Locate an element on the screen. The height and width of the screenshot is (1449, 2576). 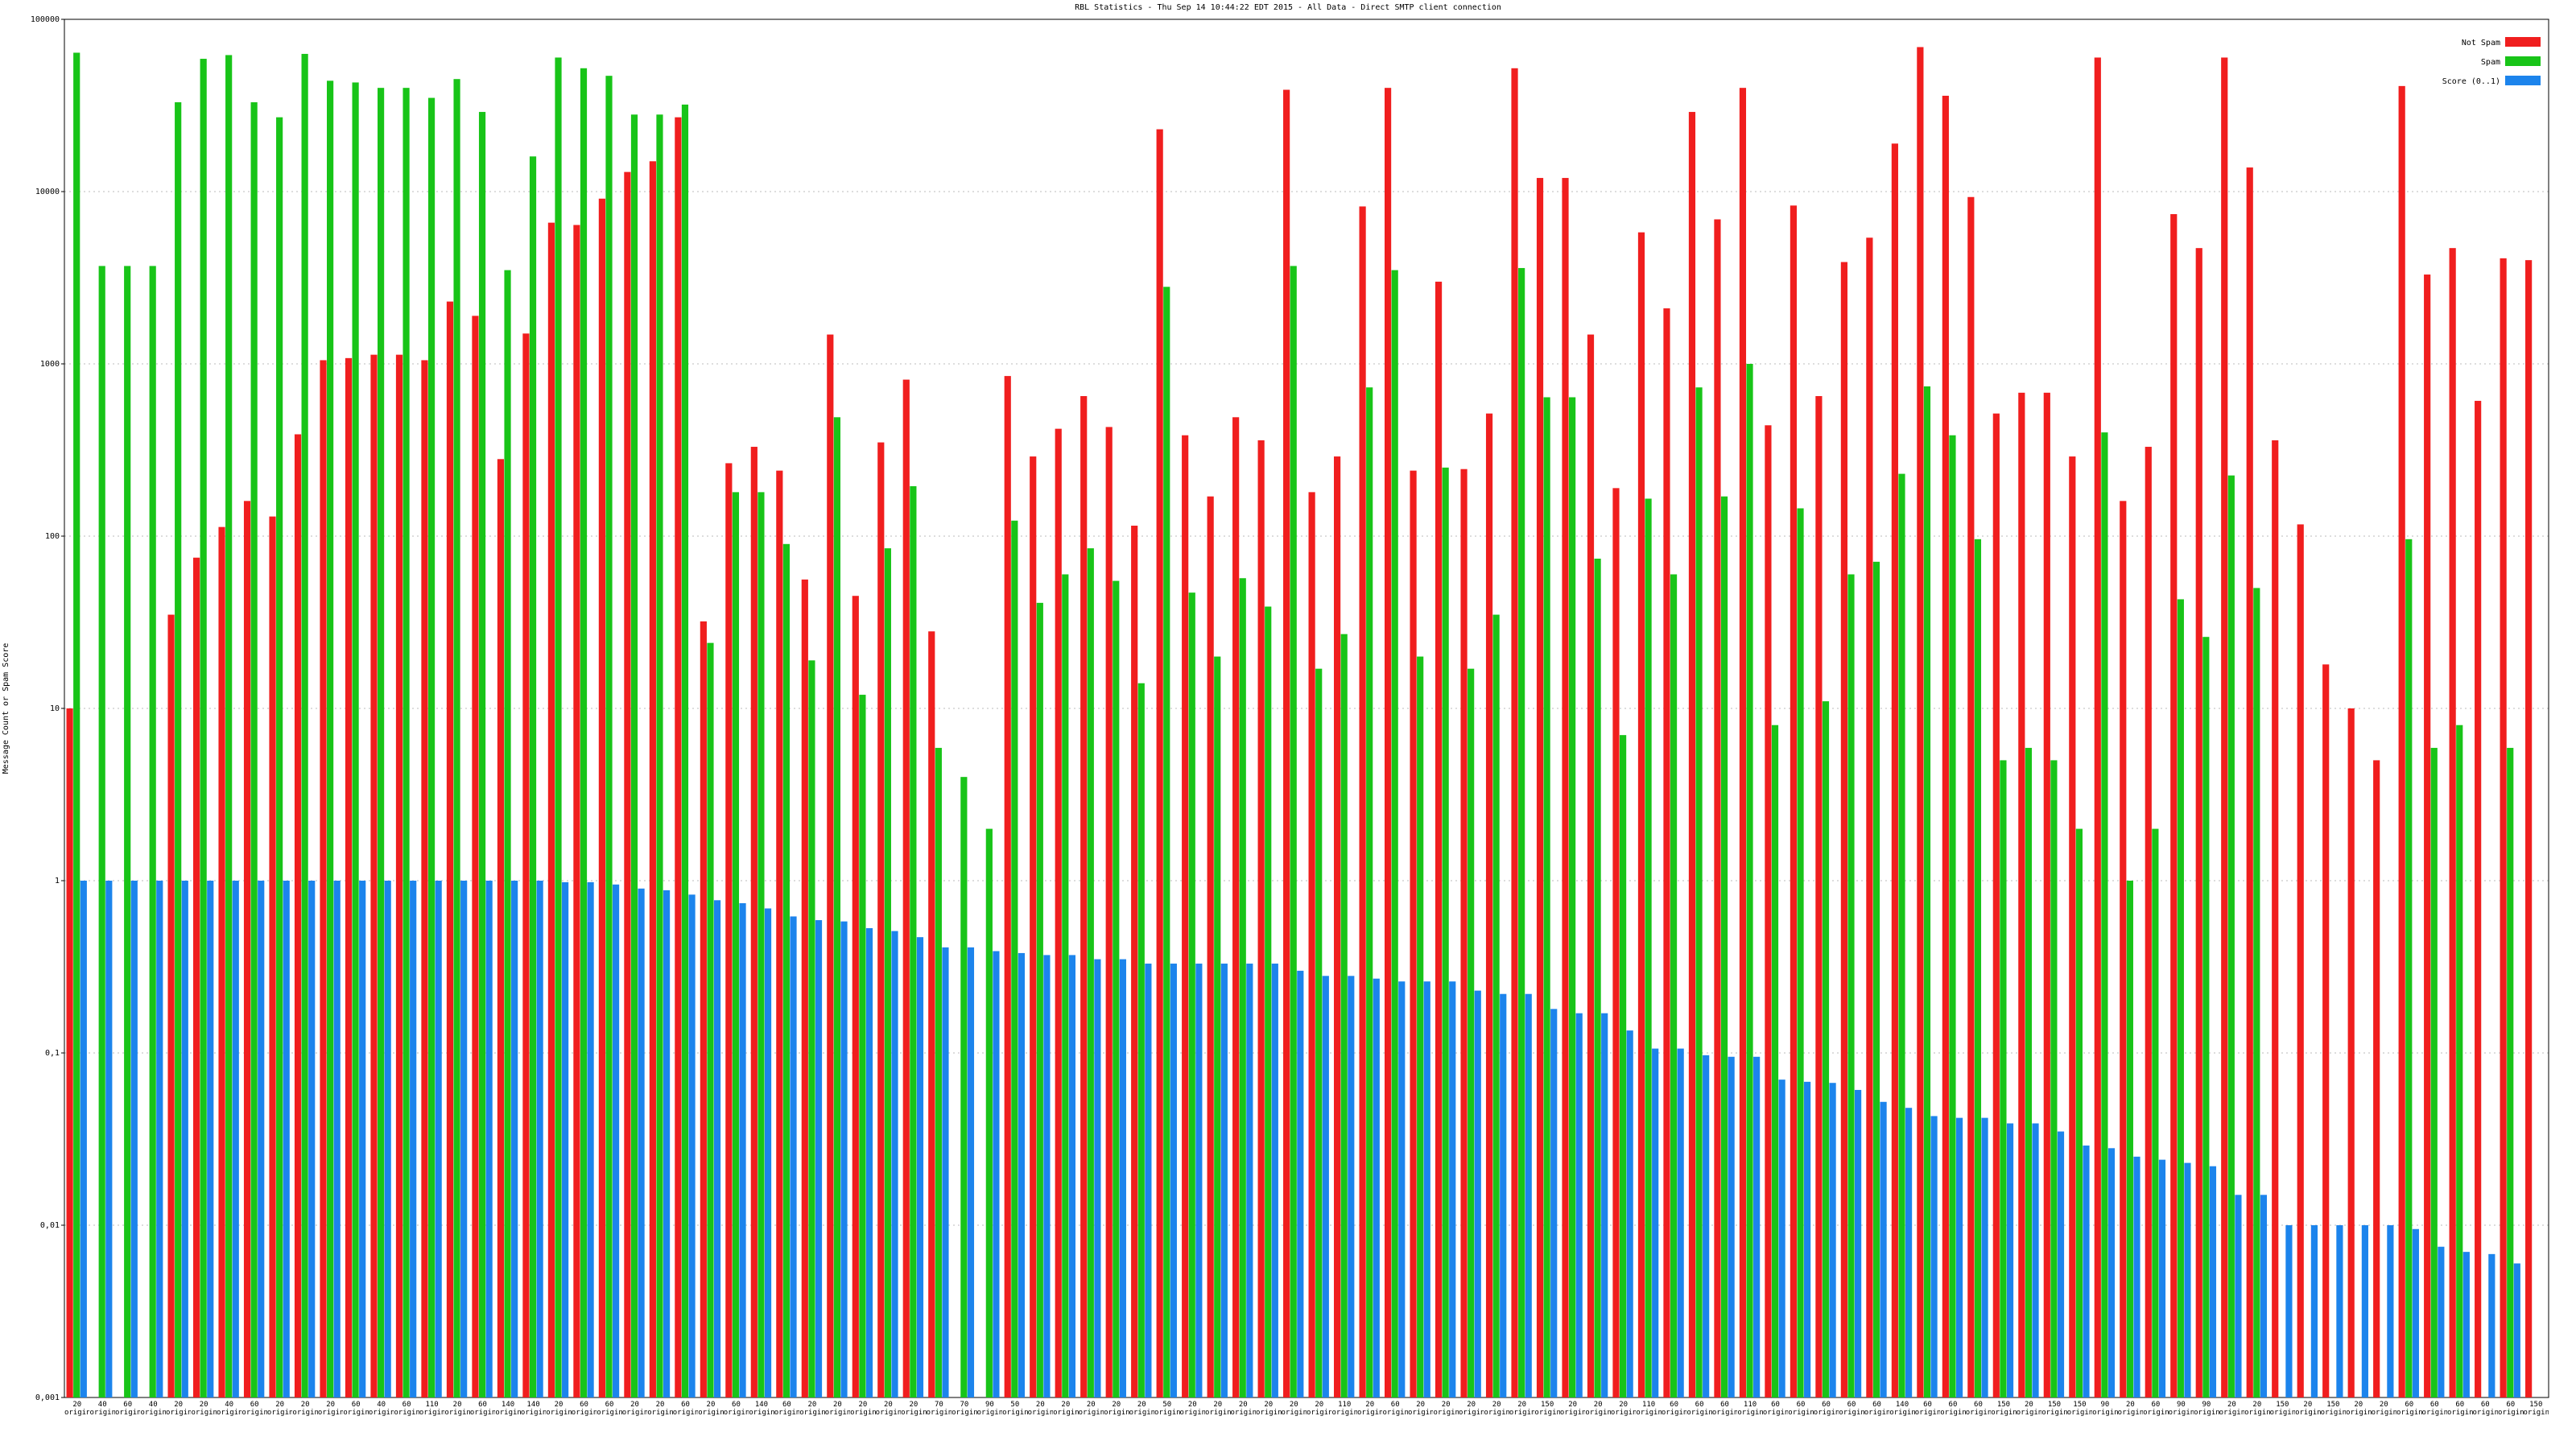
x-tick-label: 70 origin is located at coordinates (939, 1409).